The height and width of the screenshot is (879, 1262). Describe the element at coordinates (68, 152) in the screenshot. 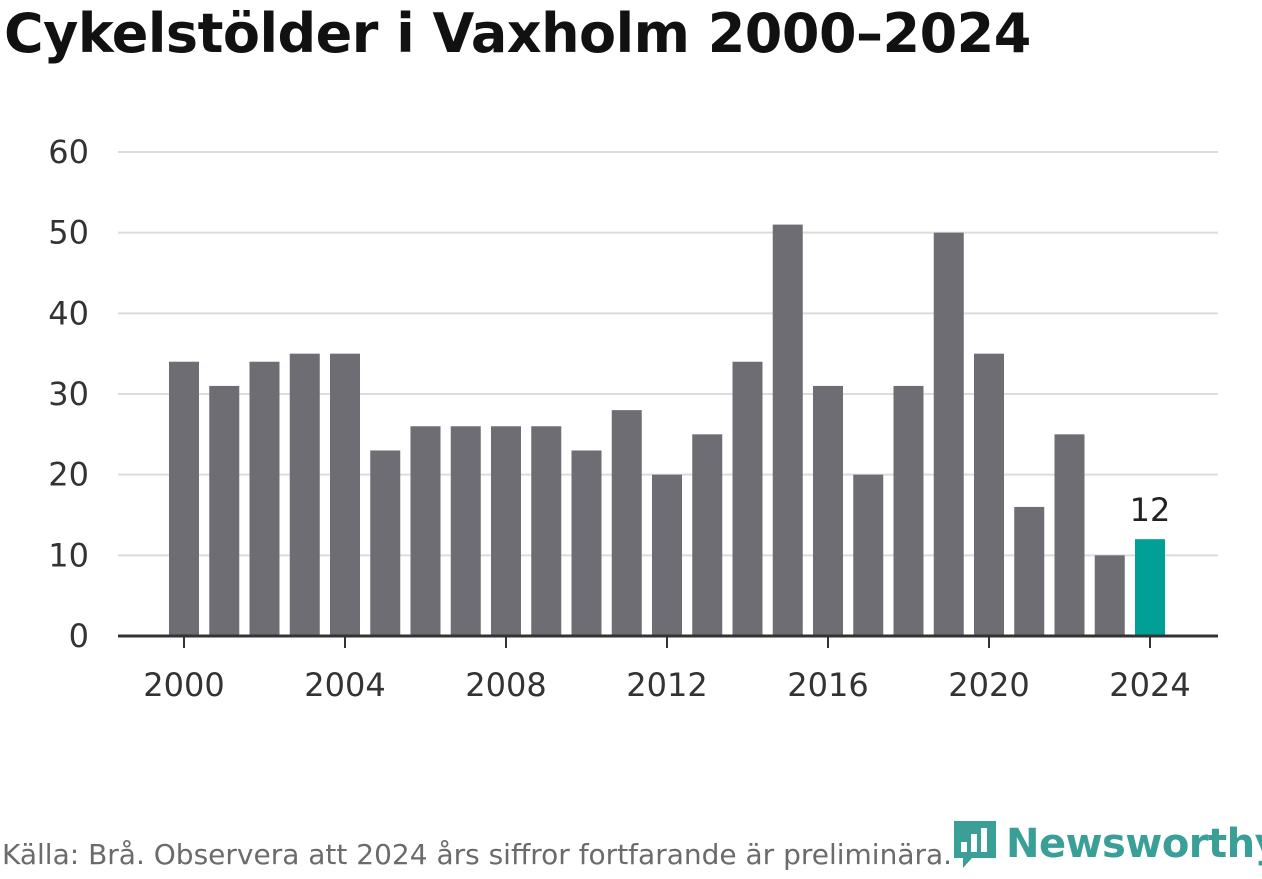

I see `y-tick-label-60: 60` at that location.